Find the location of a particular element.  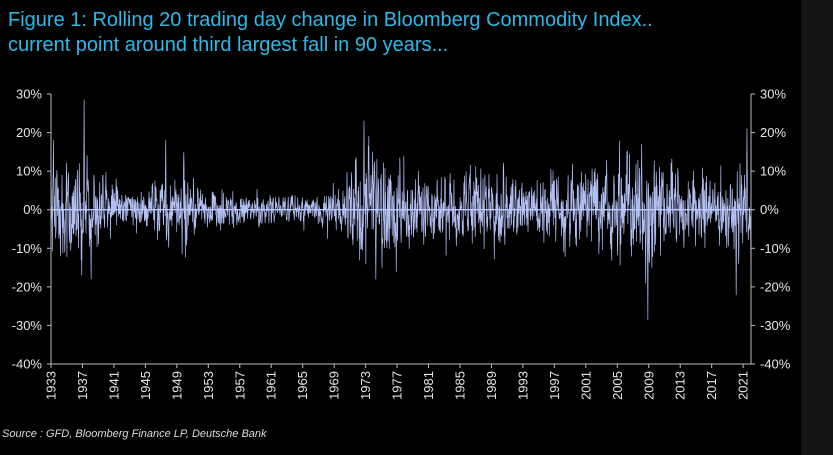

edge-strip is located at coordinates (817, 227).